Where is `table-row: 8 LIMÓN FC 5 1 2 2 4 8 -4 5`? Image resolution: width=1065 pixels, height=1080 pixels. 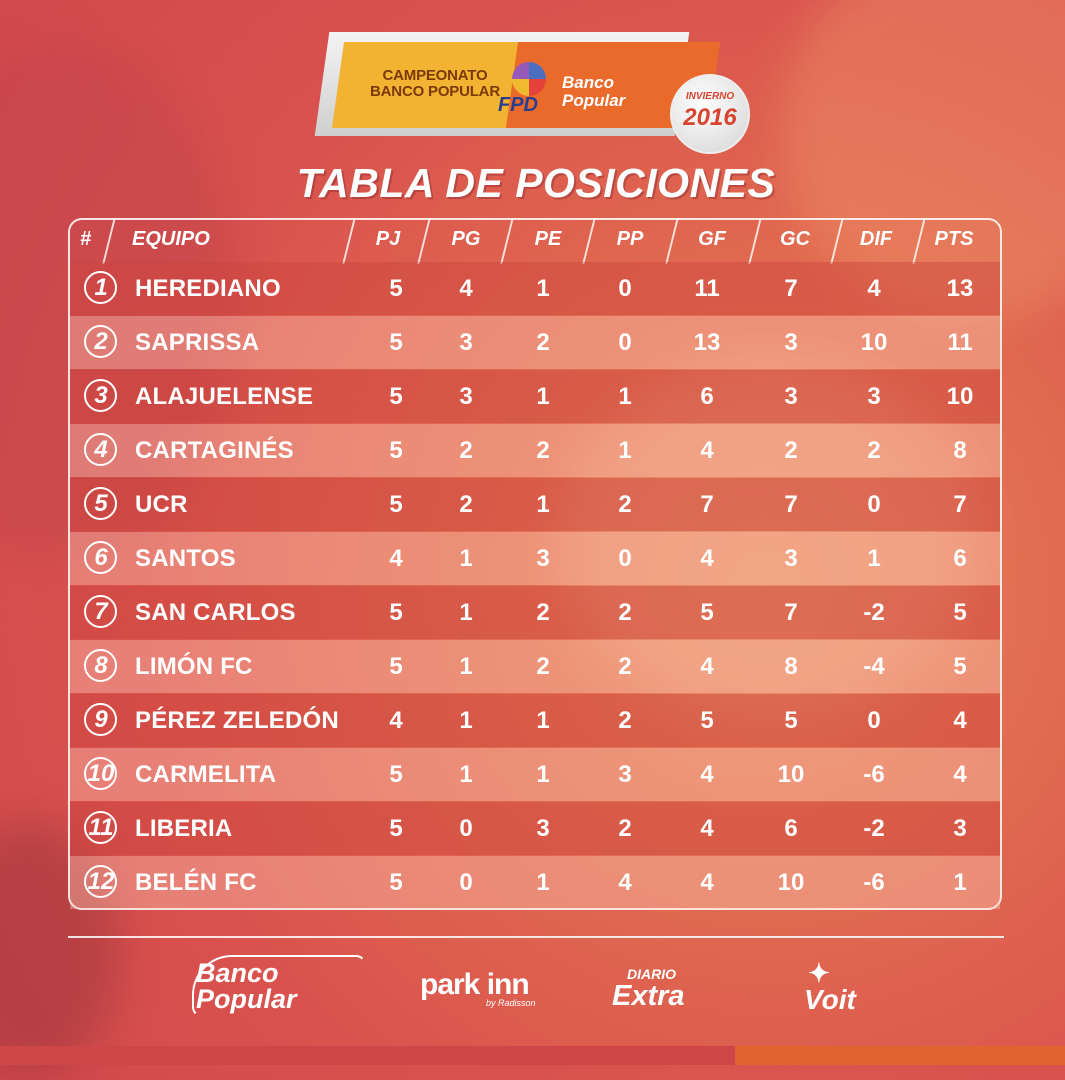
table-row: 8 LIMÓN FC 5 1 2 2 4 8 -4 5 is located at coordinates (535, 666).